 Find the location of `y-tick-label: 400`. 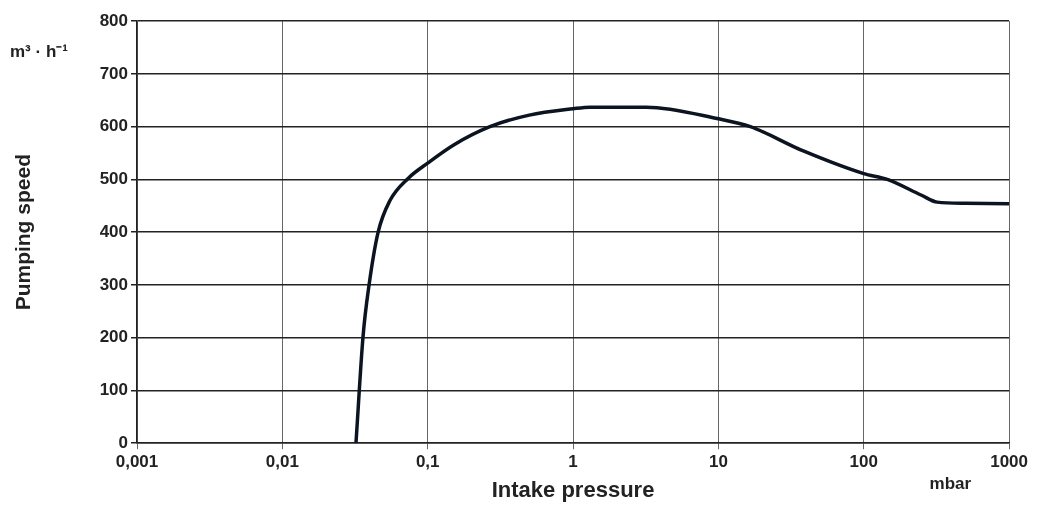

y-tick-label: 400 is located at coordinates (113, 231).